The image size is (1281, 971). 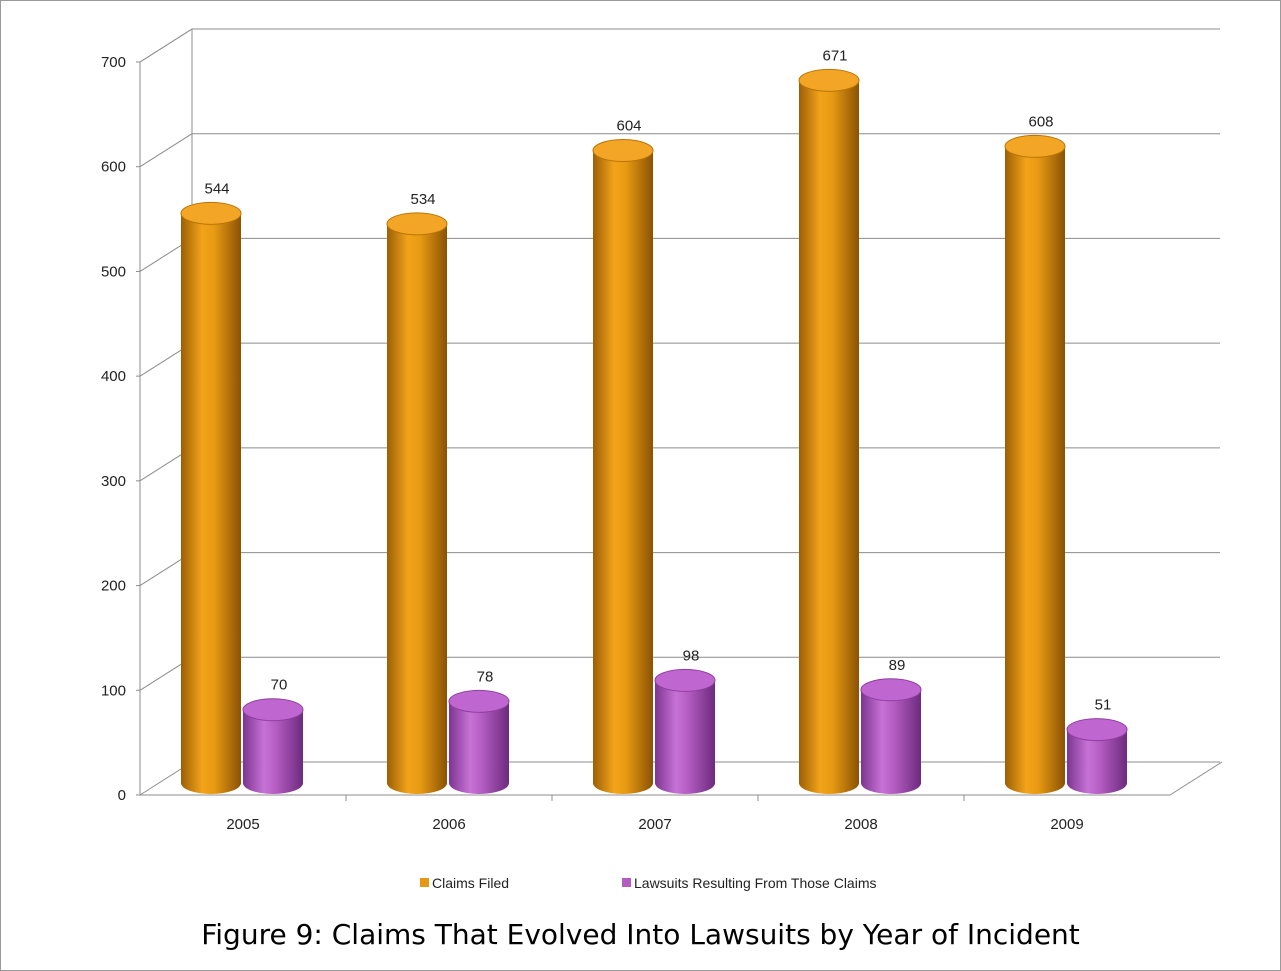 What do you see at coordinates (448, 824) in the screenshot?
I see `x-tick-label: 2006` at bounding box center [448, 824].